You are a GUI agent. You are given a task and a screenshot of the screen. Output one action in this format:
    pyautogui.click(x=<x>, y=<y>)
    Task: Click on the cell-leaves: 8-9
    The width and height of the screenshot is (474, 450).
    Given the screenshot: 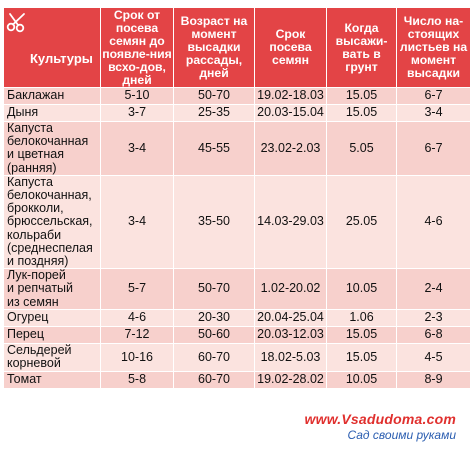 What is the action you would take?
    pyautogui.click(x=433, y=379)
    